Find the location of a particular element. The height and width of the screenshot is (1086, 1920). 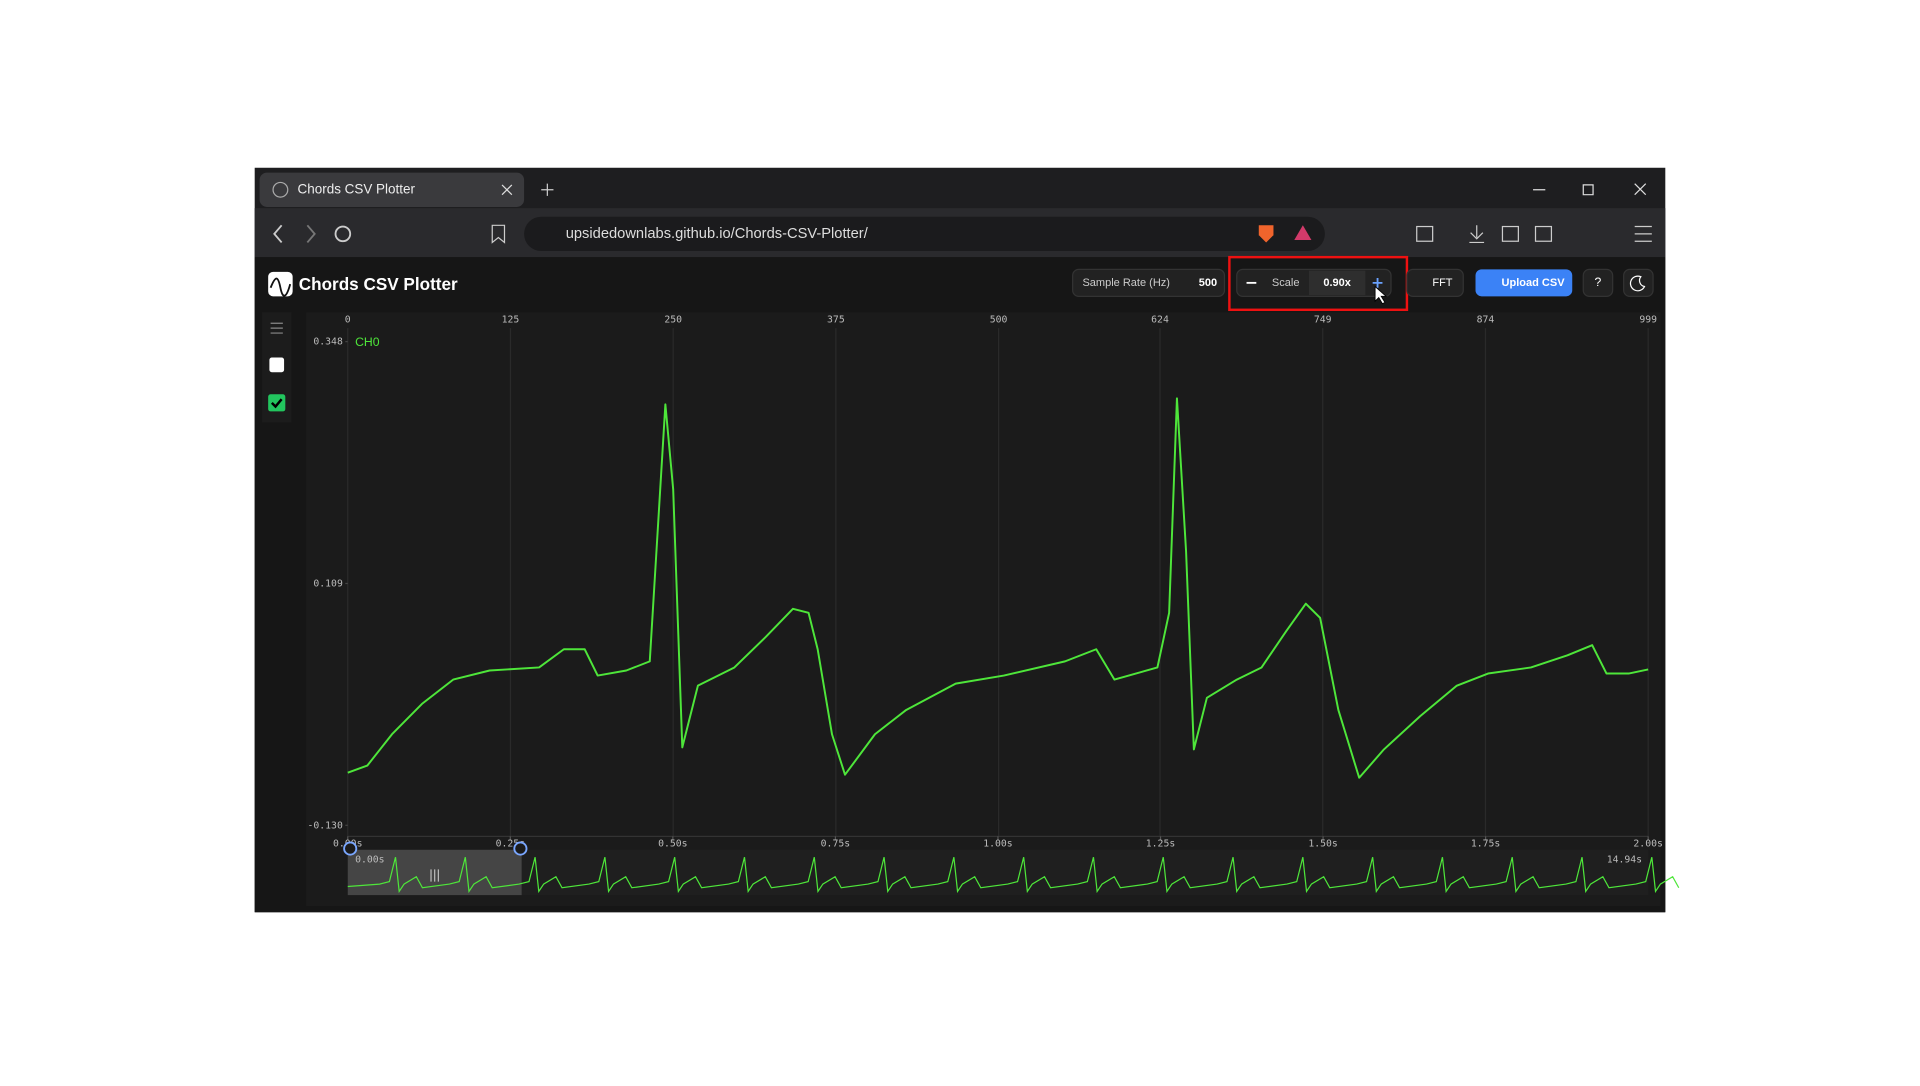

time-tick-label: 1.50s is located at coordinates (1322, 844).